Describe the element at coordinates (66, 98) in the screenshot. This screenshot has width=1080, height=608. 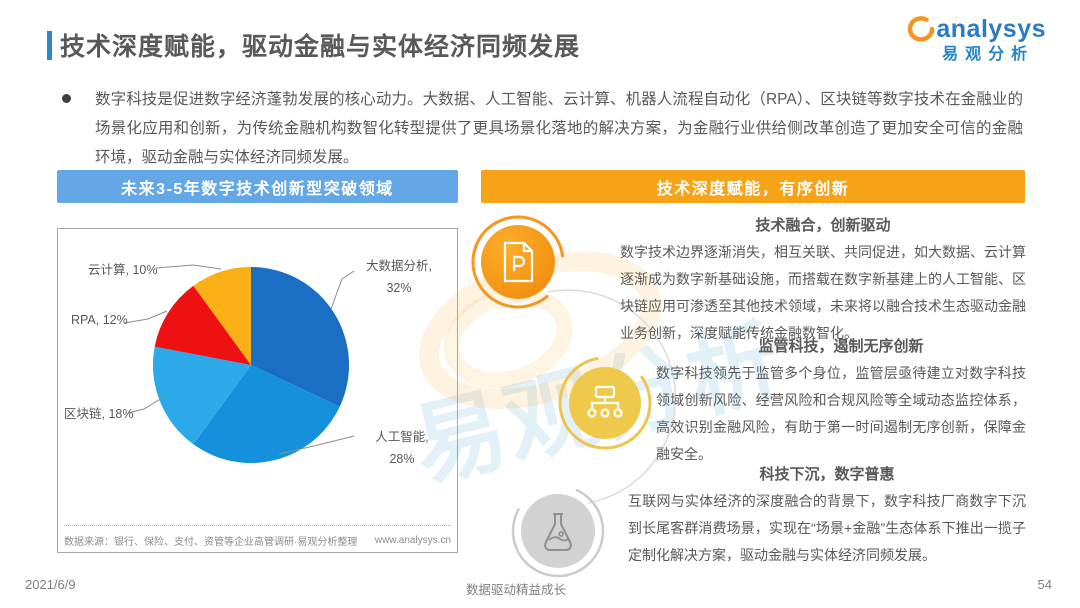
I see `bullet-dot` at that location.